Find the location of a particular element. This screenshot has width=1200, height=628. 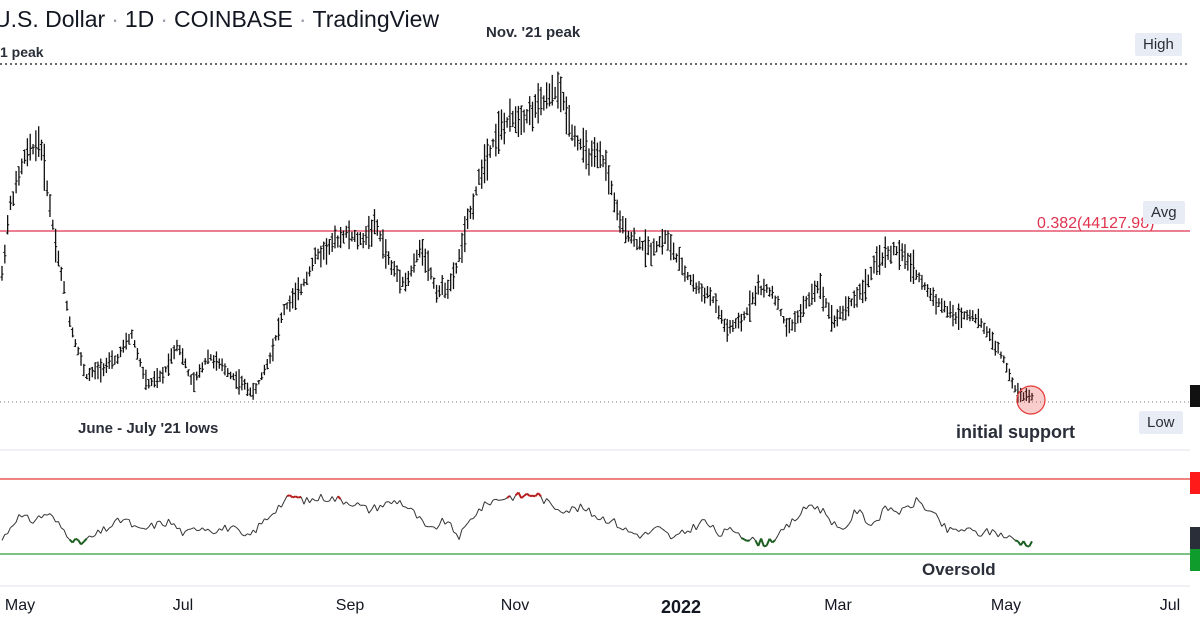

oversold-label: Oversold is located at coordinates (959, 569).